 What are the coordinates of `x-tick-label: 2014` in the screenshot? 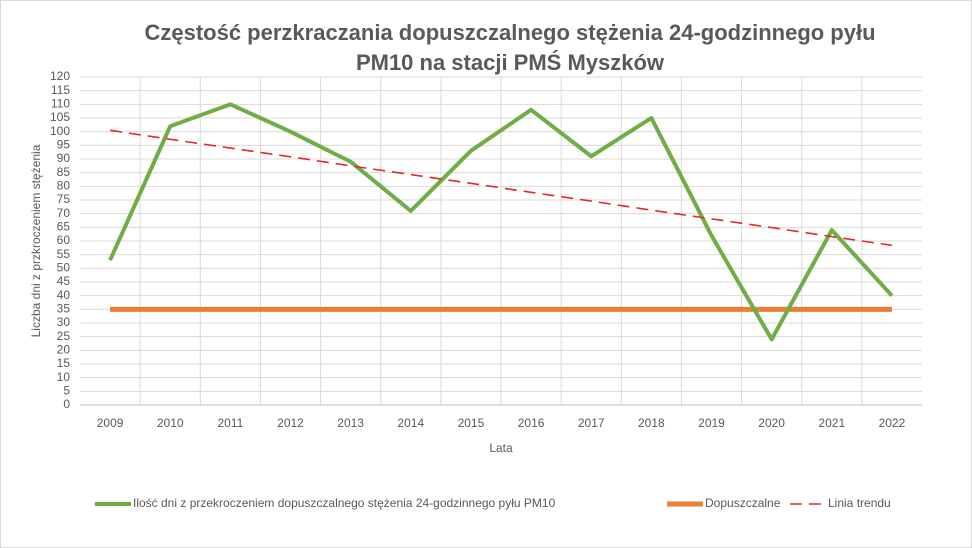 It's located at (410, 423).